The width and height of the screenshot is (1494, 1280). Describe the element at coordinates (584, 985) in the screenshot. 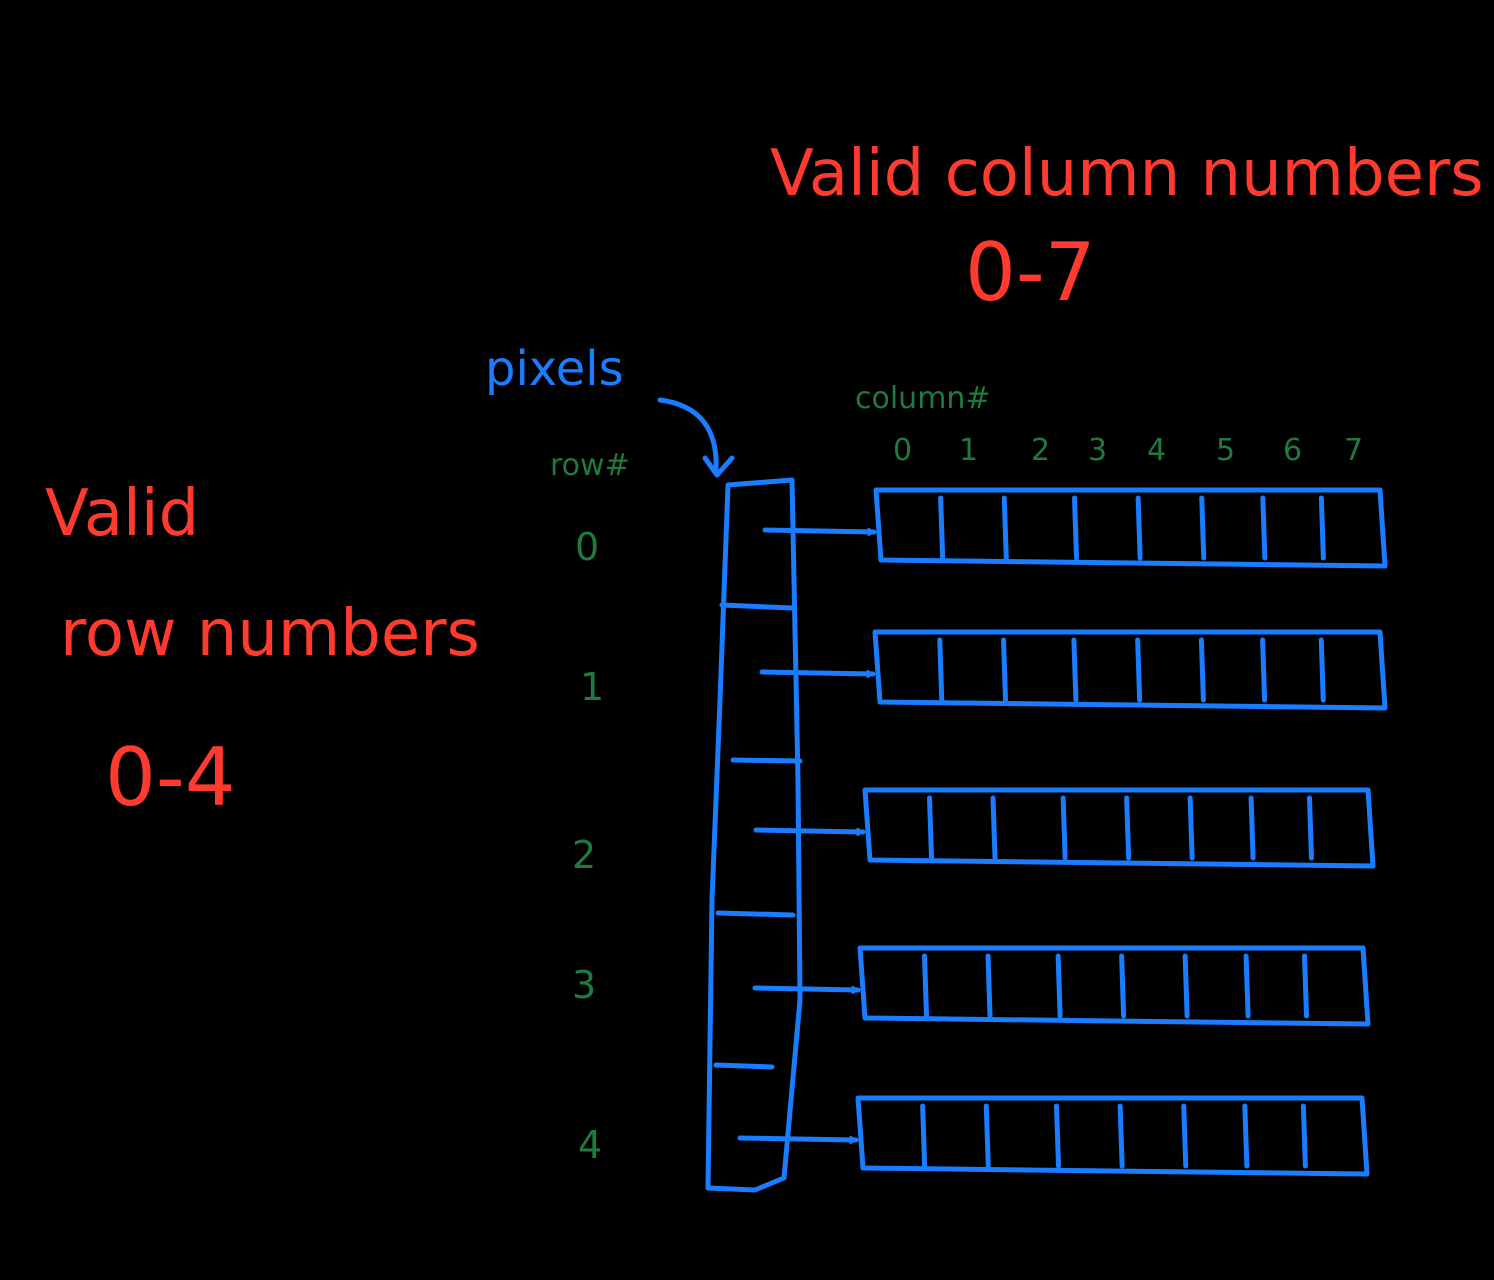

I see `row-number-3: 3` at that location.